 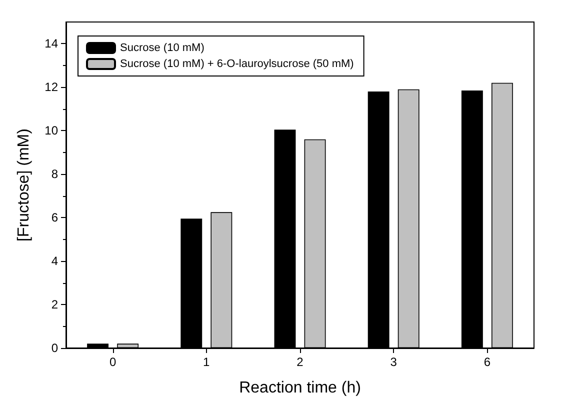 I want to click on y-tick-label: 0, so click(x=54, y=348).